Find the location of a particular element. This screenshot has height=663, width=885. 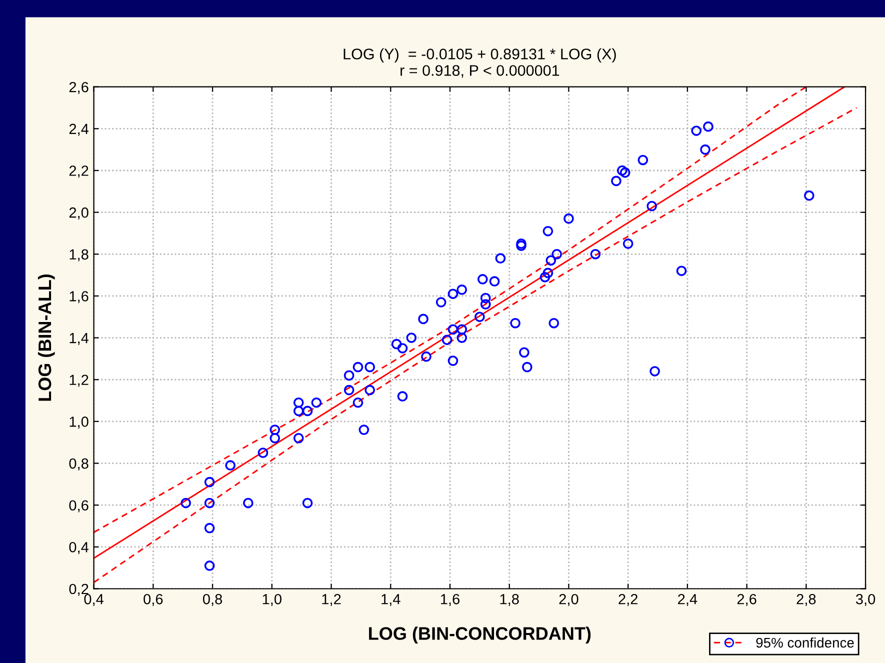

y-tick-label: 0,8 is located at coordinates (78, 464).